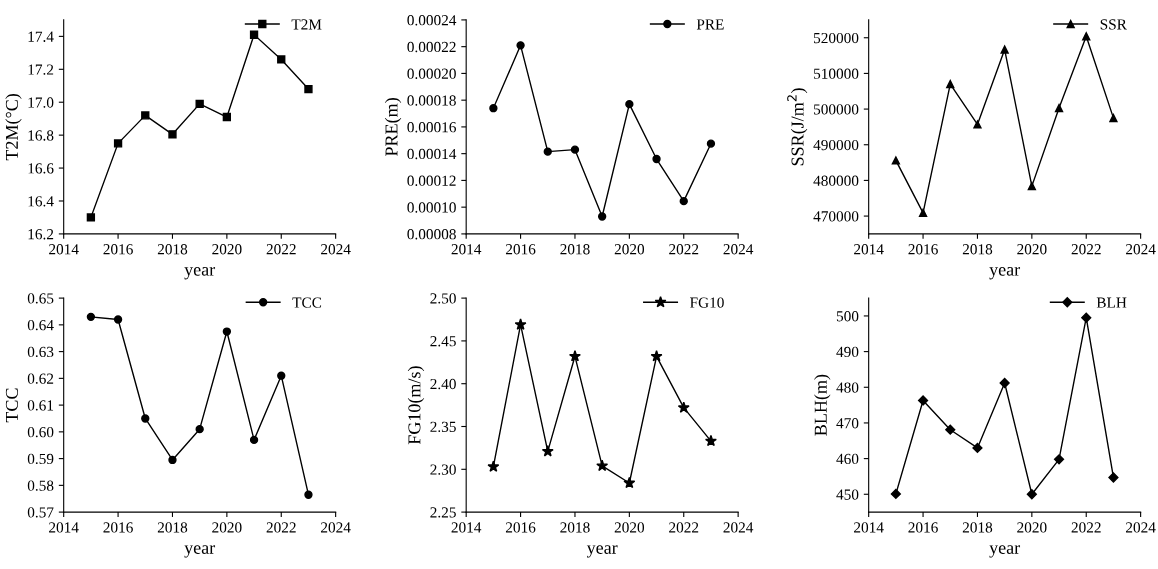 The height and width of the screenshot is (569, 1158). What do you see at coordinates (41, 234) in the screenshot?
I see `y-tick-label: 16.2` at bounding box center [41, 234].